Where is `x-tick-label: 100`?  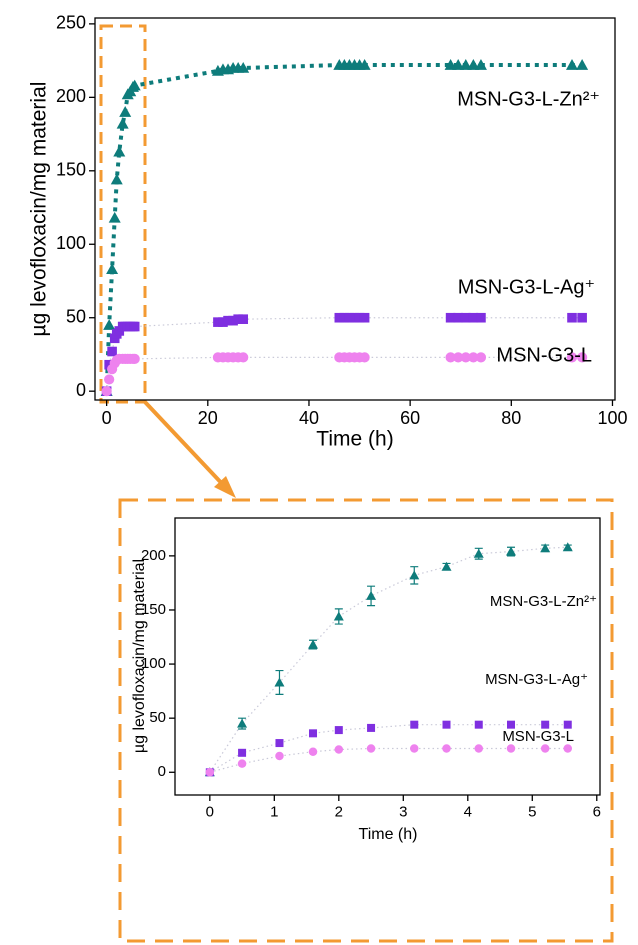
x-tick-label: 100 is located at coordinates (612, 418).